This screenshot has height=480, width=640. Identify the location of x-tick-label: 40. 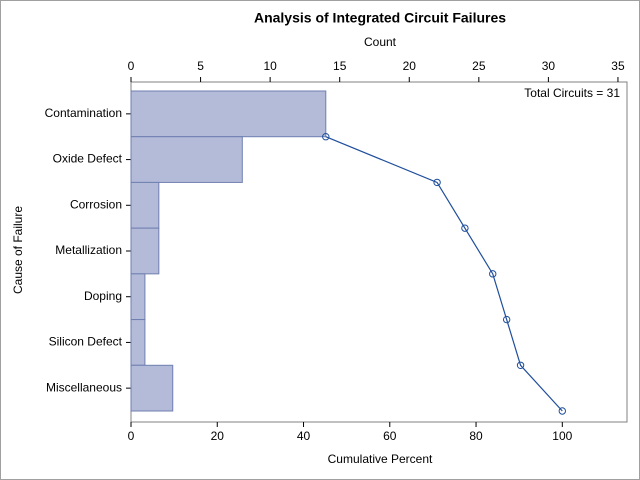
(304, 436).